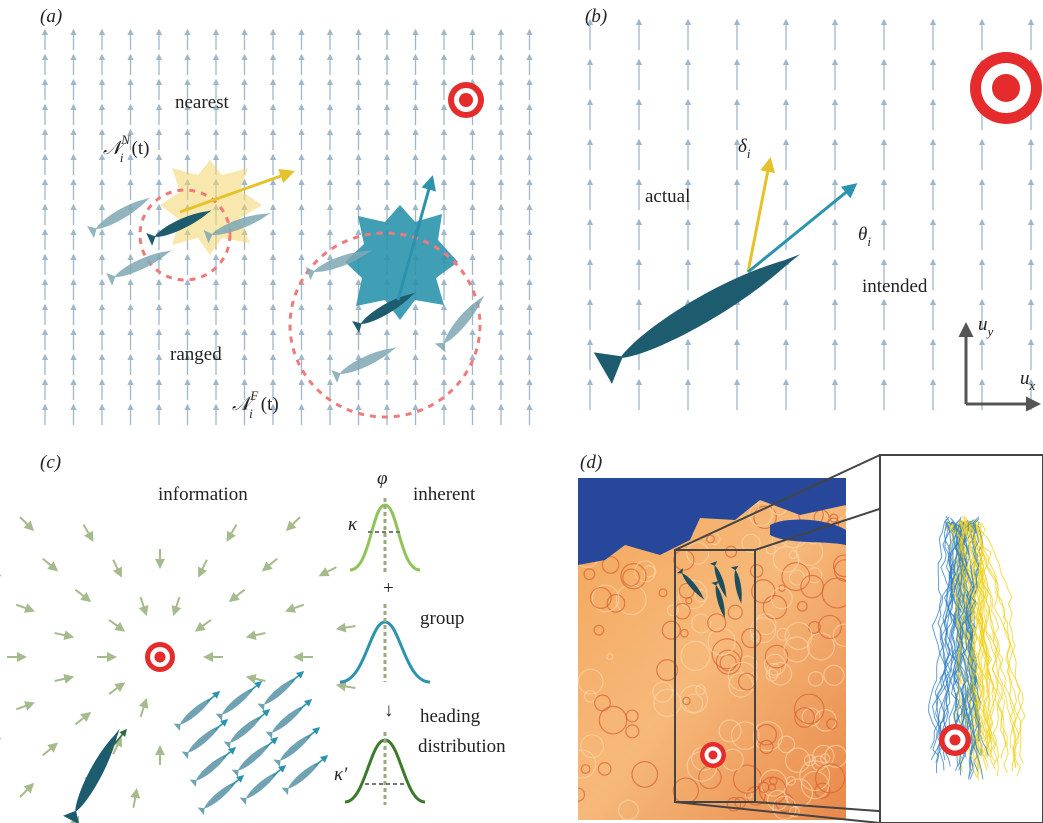 This screenshot has height=823, width=1043. Describe the element at coordinates (444, 494) in the screenshot. I see `label: inherent` at that location.